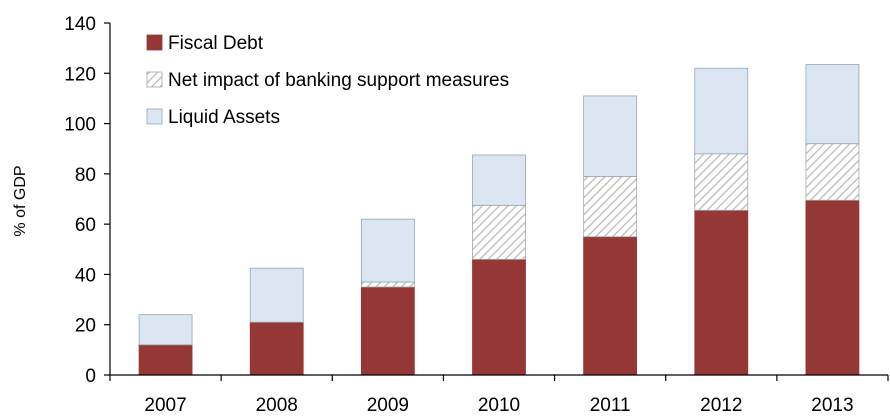 The width and height of the screenshot is (890, 416). I want to click on y-tick-label: 20, so click(85, 326).